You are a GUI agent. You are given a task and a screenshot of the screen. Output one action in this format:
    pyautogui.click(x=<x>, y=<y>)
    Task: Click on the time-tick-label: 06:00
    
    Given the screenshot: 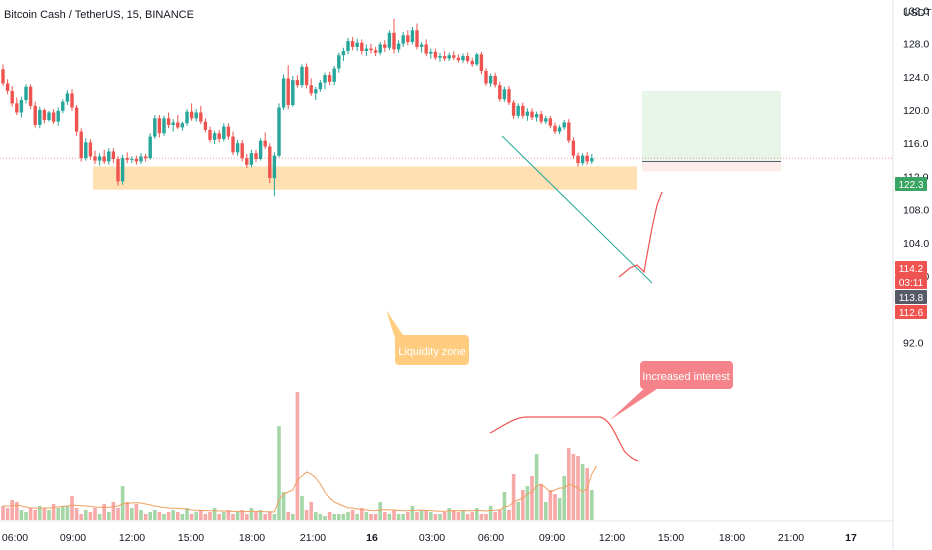 What is the action you would take?
    pyautogui.click(x=491, y=538)
    